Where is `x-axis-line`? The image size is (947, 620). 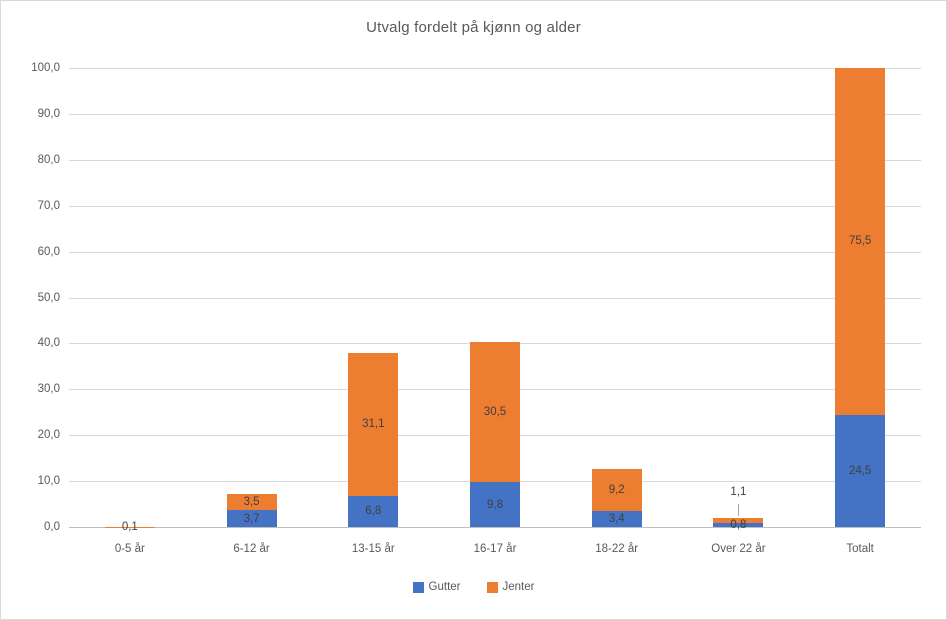
x-axis-line is located at coordinates (495, 527).